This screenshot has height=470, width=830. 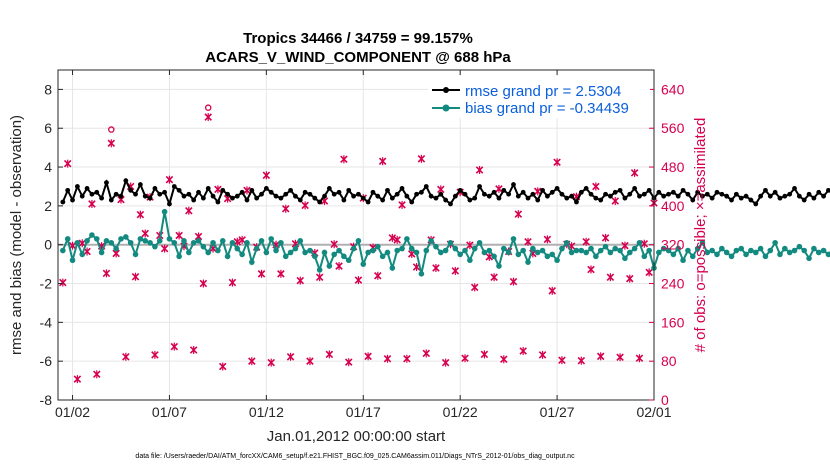 I want to click on y-axis-label-right: # of obs: o=possible; ×=assimilated, so click(x=700, y=235).